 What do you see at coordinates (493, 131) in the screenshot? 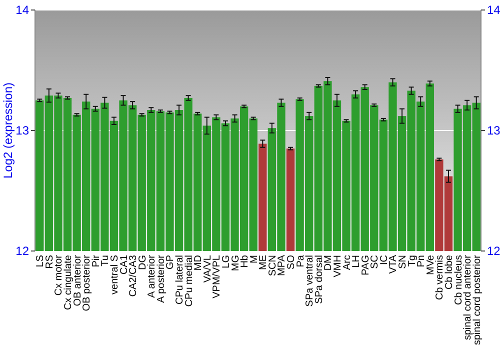
I see `y2-tick-label: 13` at bounding box center [493, 131].